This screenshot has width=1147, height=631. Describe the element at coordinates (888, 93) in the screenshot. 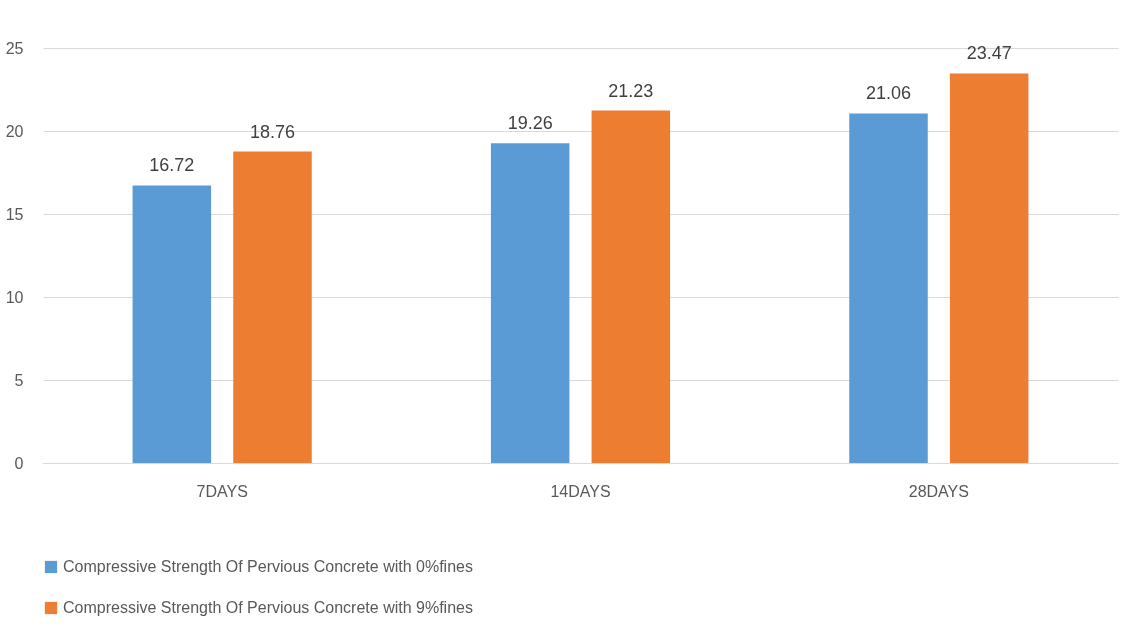

I see `data-label: 21.06` at that location.